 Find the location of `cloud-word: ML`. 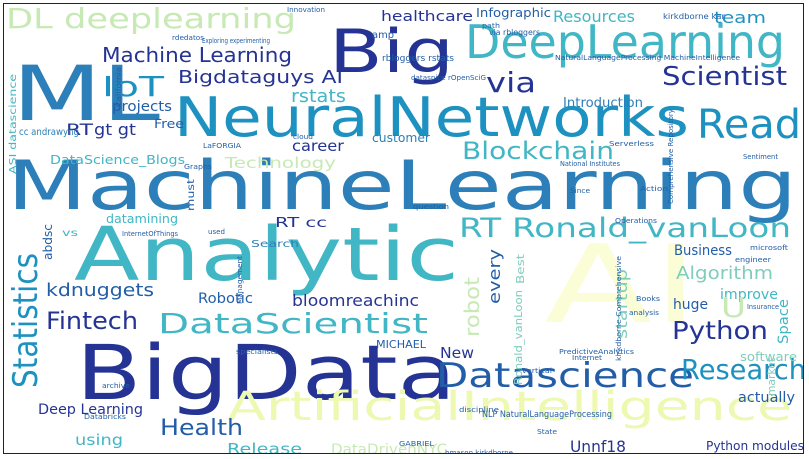

cloud-word: ML is located at coordinates (86, 93).